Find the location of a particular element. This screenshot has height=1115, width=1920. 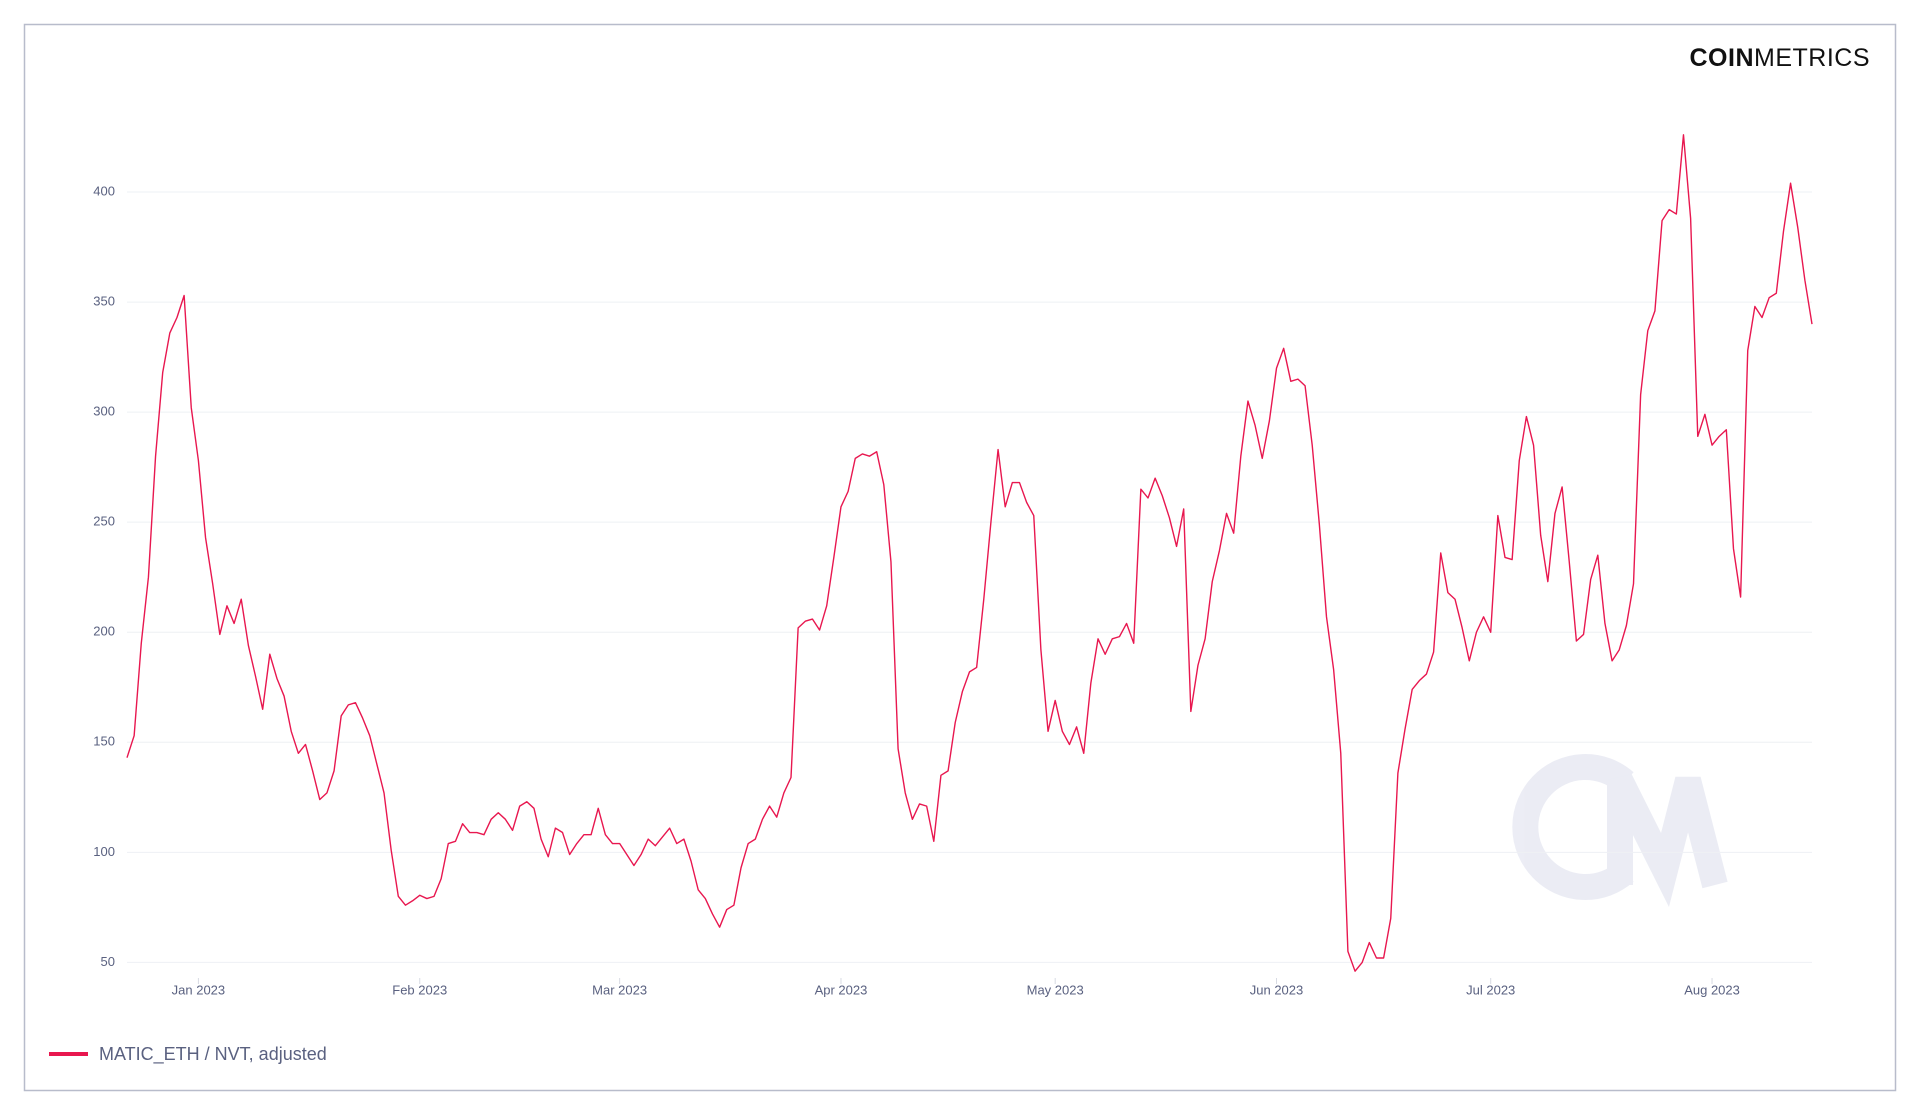

x-tick-label: Aug 2023 is located at coordinates (1712, 989).